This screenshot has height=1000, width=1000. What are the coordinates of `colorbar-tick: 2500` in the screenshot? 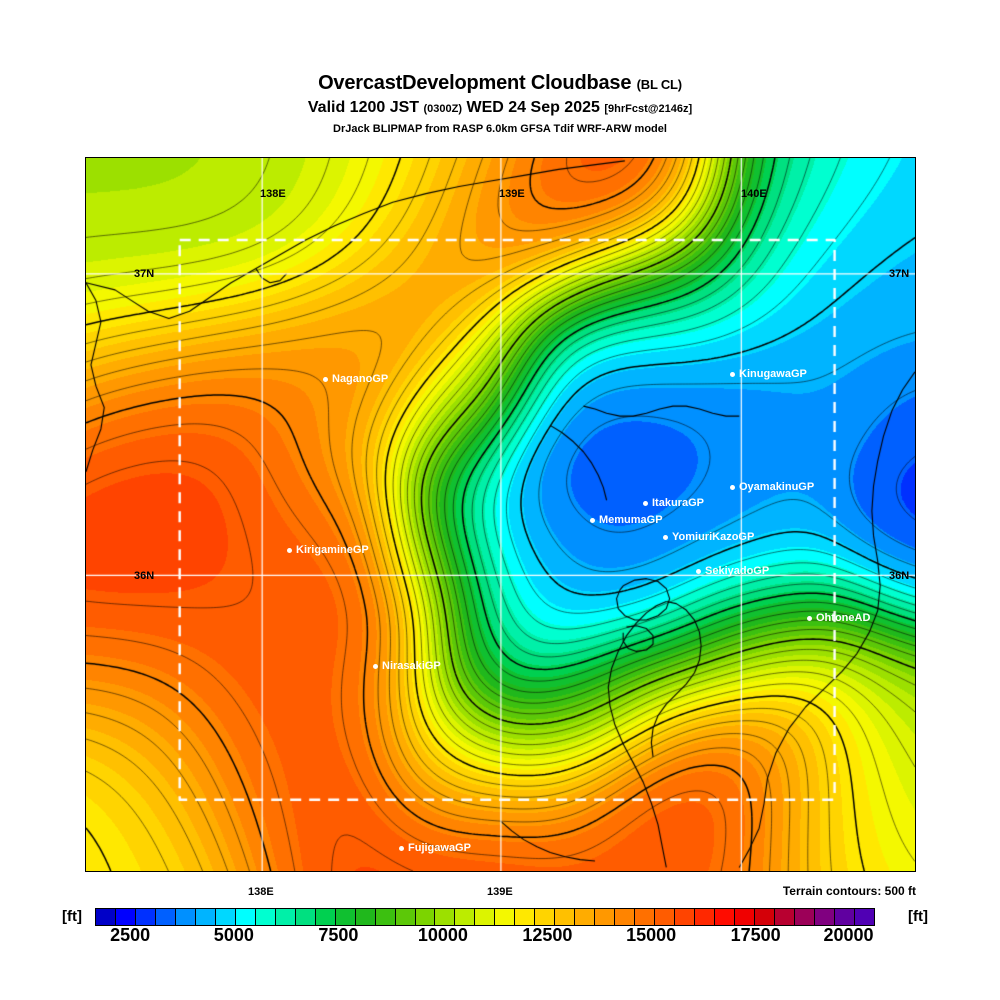 It's located at (130, 935).